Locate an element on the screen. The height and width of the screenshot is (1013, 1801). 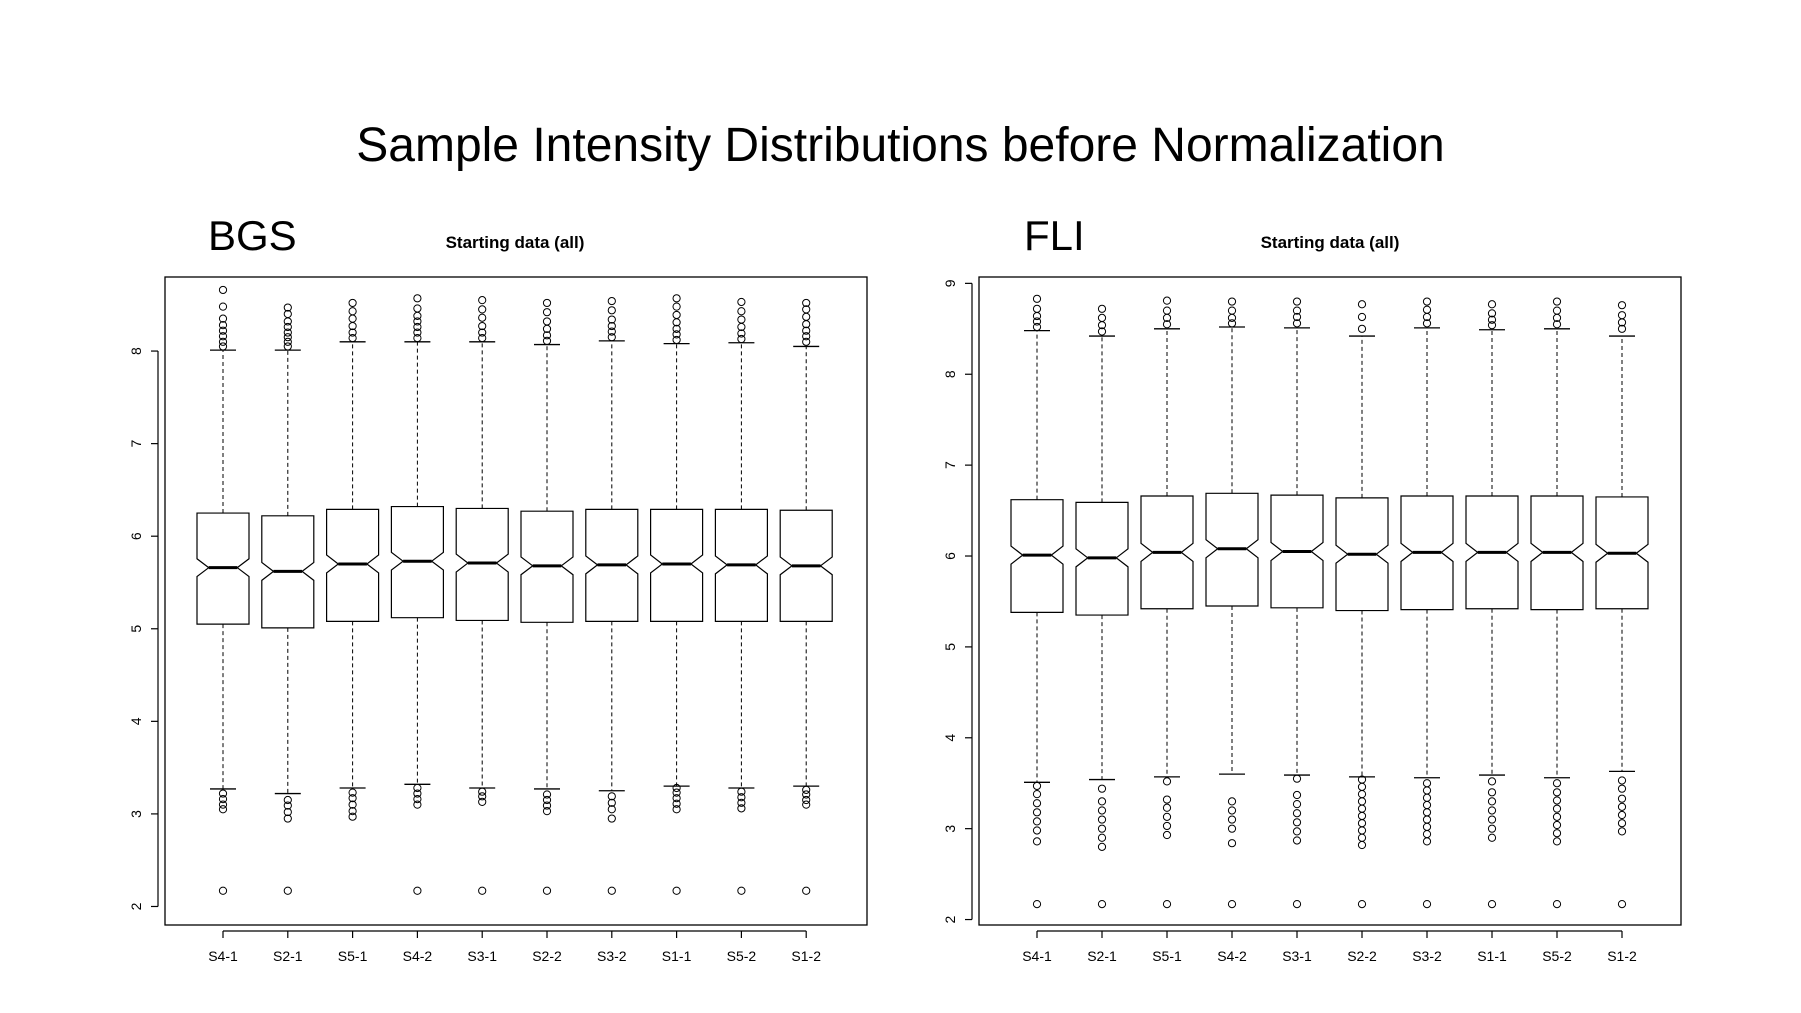
bgs-y-tick-label: 3 is located at coordinates (136, 814).